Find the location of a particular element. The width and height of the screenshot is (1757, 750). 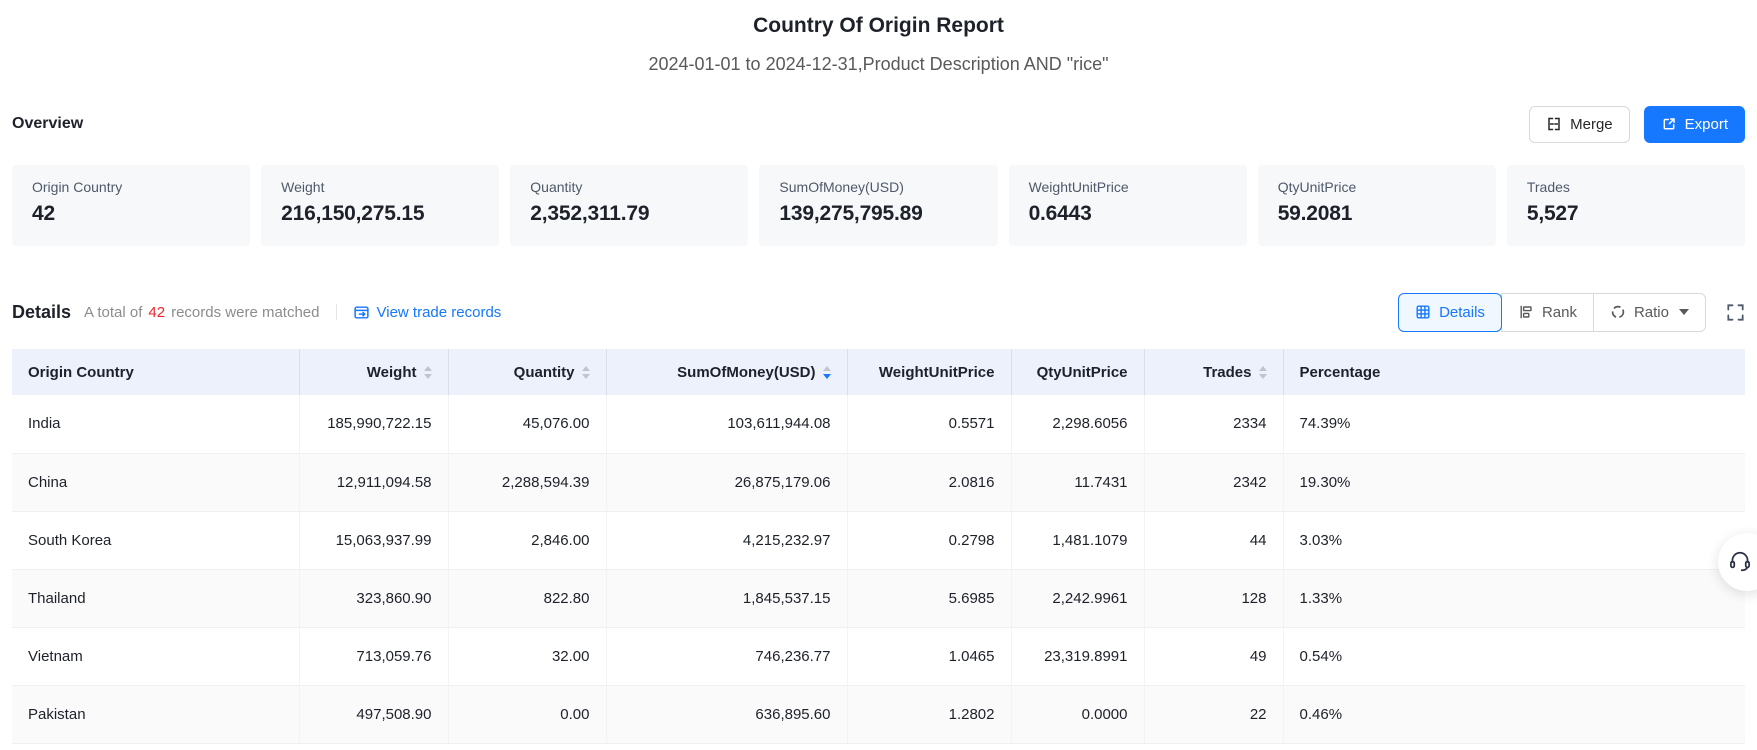

overview-card-sumofmoney-usd: SumOfMoney(USD) 139,275,795.89 is located at coordinates (878, 205).